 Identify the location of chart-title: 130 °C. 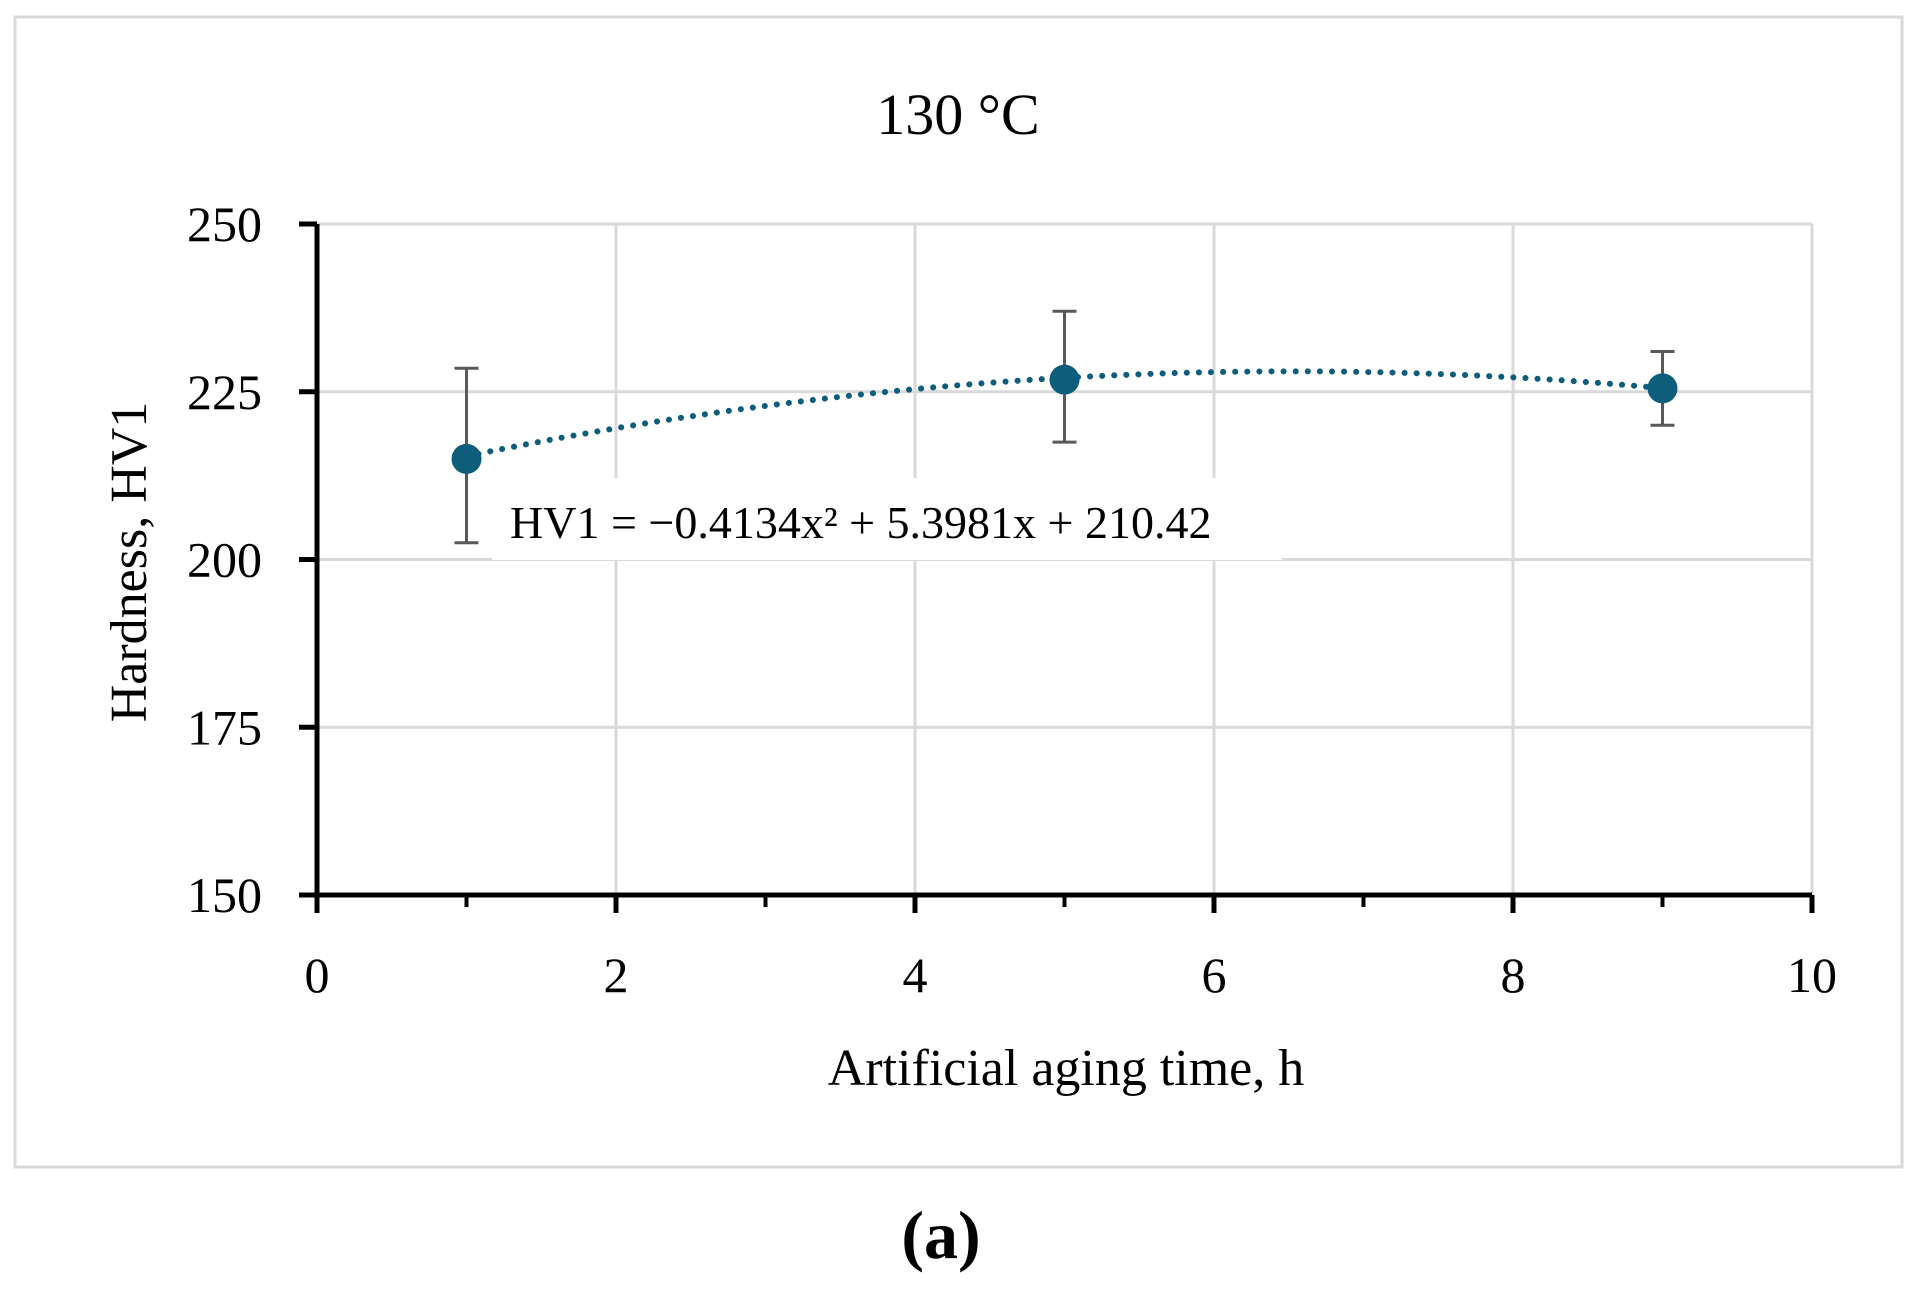
(957, 114).